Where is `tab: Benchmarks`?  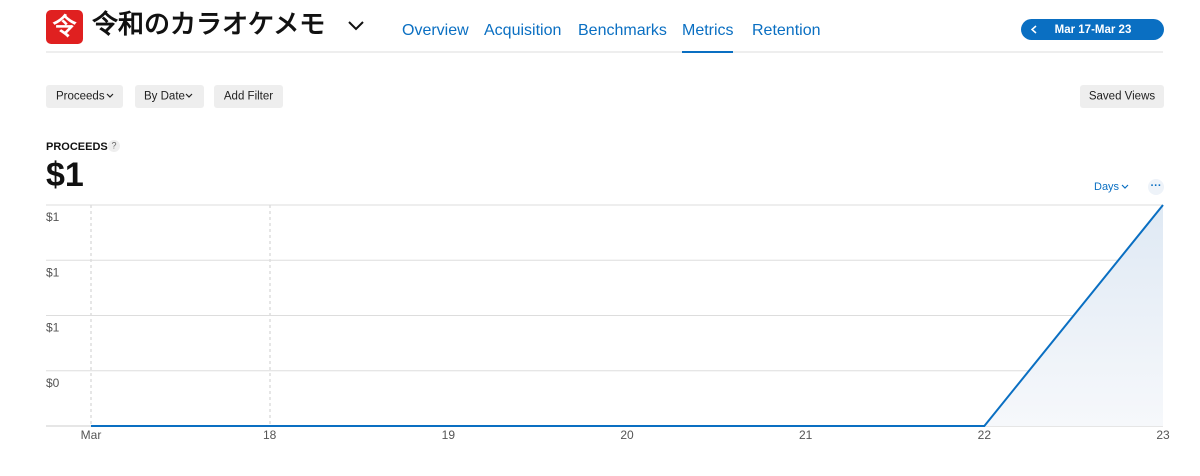 tab: Benchmarks is located at coordinates (622, 30).